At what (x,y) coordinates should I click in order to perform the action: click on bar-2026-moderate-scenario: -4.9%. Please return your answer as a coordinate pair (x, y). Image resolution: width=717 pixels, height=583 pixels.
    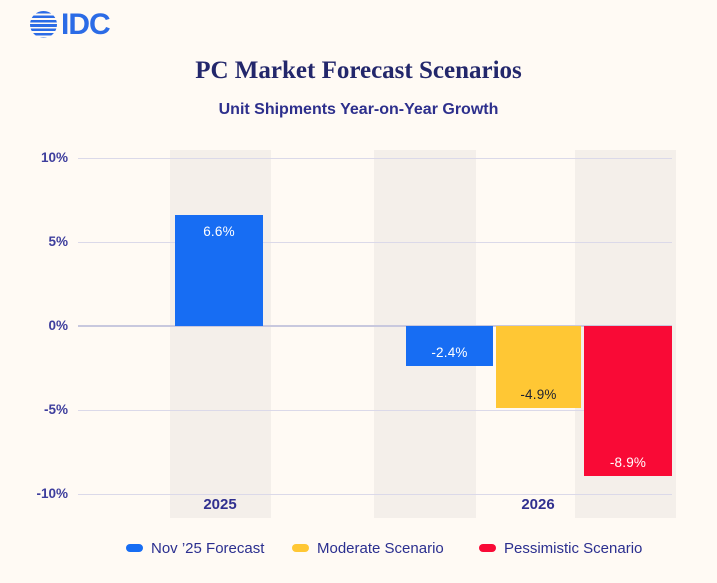
    Looking at the image, I should click on (538, 367).